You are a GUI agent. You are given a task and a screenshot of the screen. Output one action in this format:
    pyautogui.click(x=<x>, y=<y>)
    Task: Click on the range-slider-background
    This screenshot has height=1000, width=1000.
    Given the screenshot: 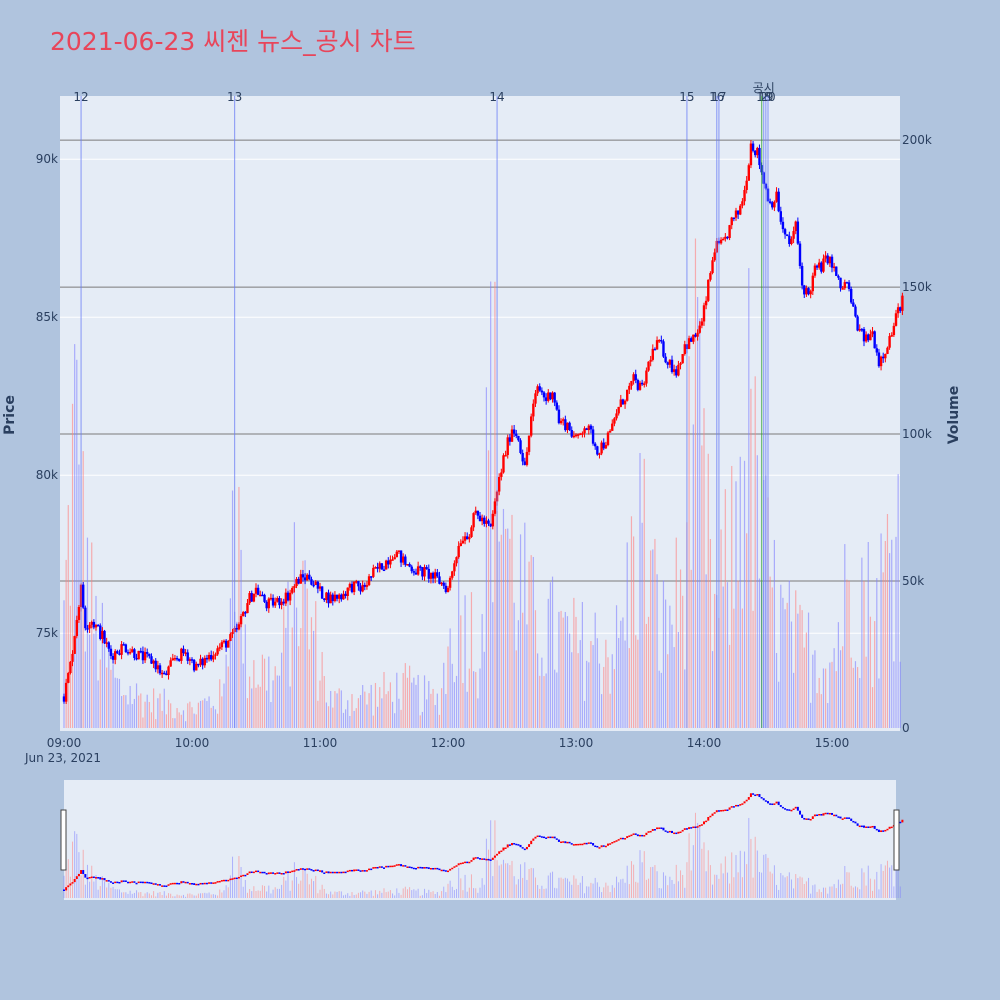 What is the action you would take?
    pyautogui.click(x=480, y=840)
    